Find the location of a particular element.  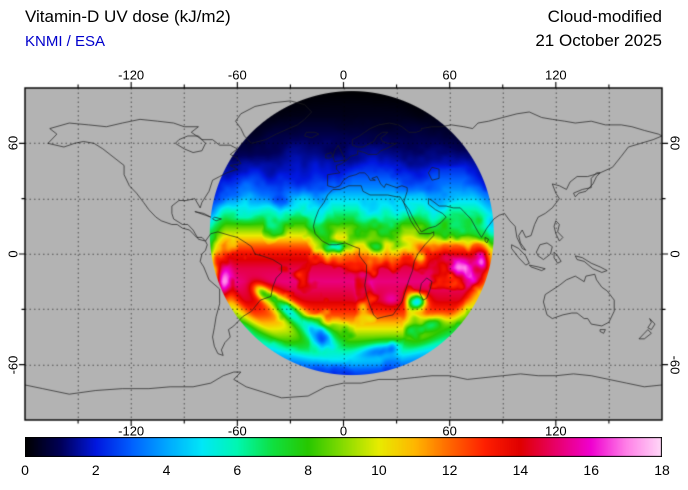

mode-label: Cloud-modified is located at coordinates (604, 16).